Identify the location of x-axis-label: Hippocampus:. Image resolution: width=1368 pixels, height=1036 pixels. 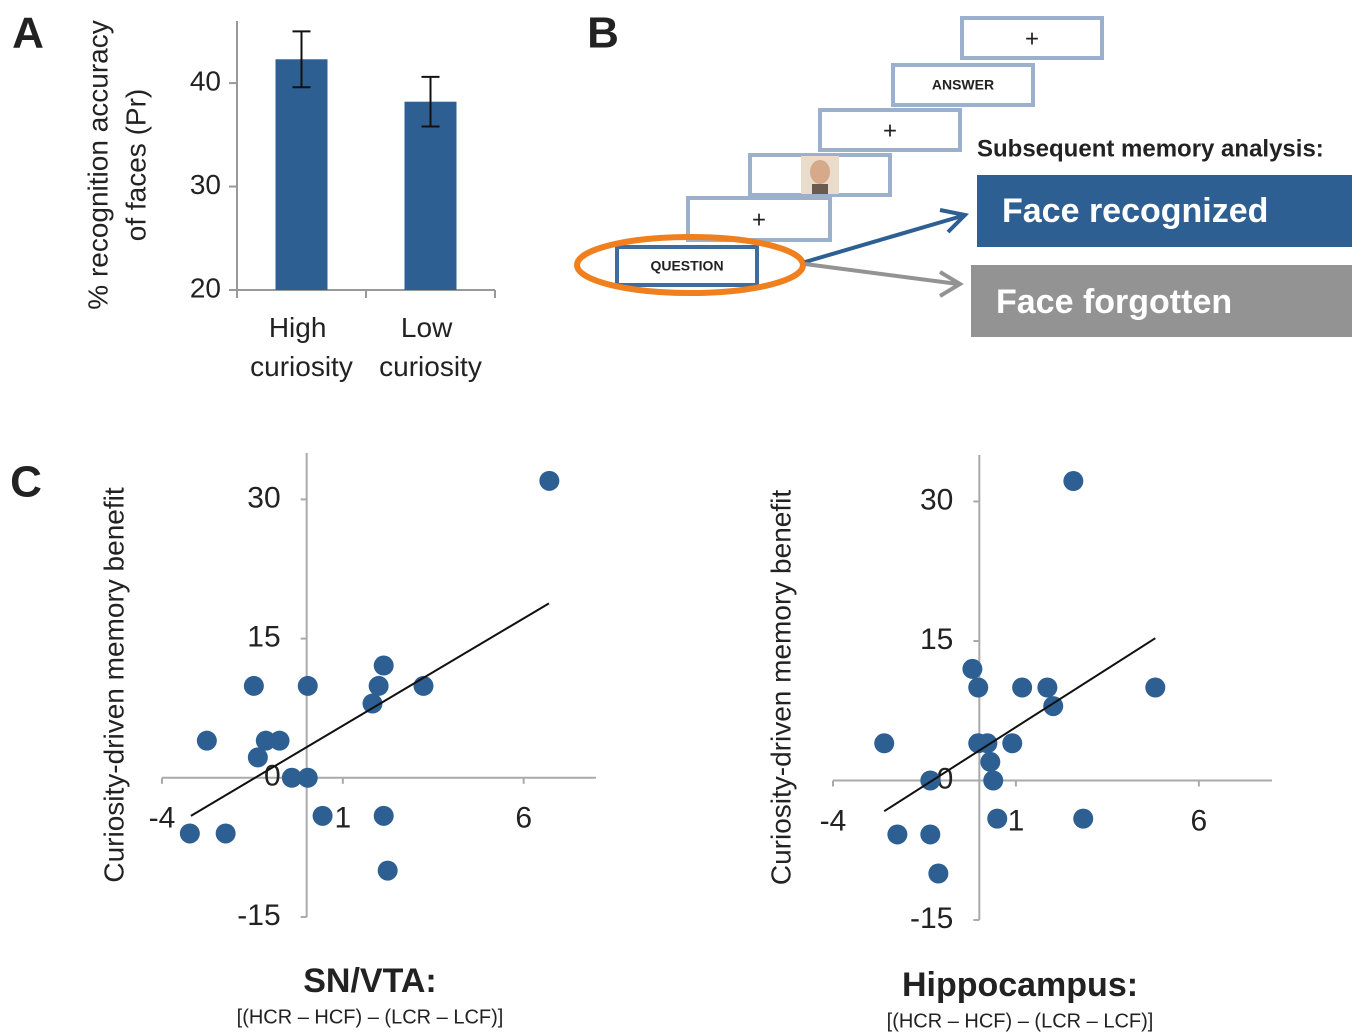
(1020, 985).